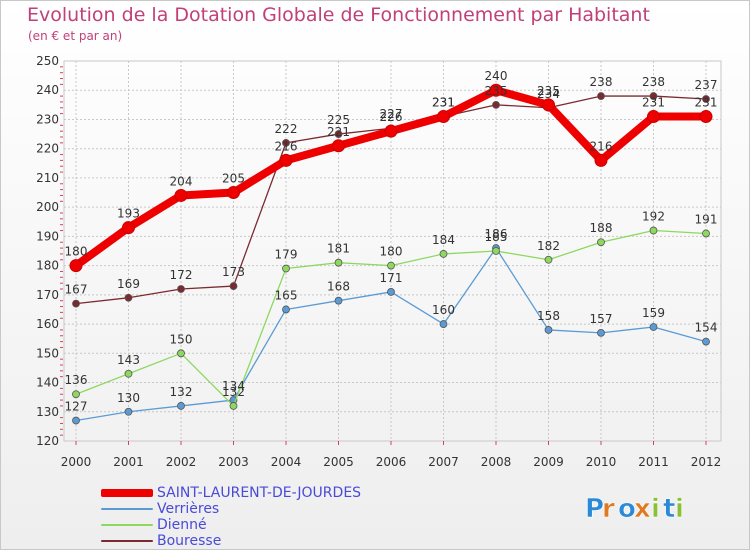 The height and width of the screenshot is (550, 750). Describe the element at coordinates (47, 295) in the screenshot. I see `y-tick-label: 170` at that location.